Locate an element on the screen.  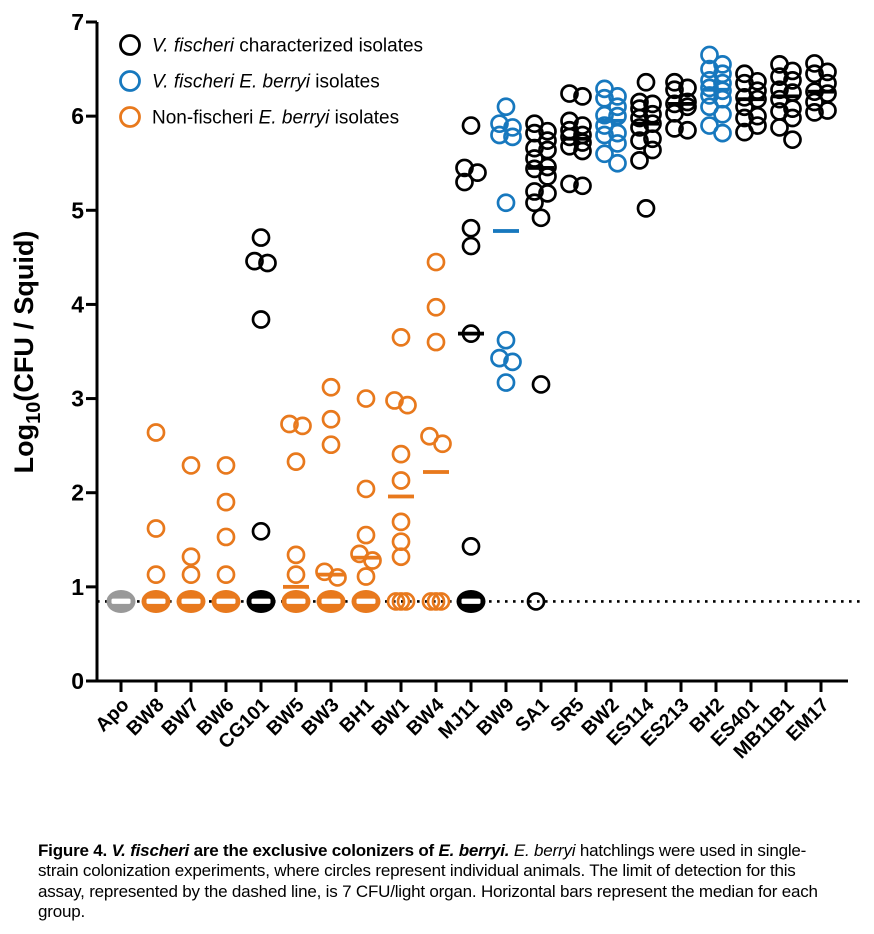
caption-segment: E. berryi. is located at coordinates (474, 850).